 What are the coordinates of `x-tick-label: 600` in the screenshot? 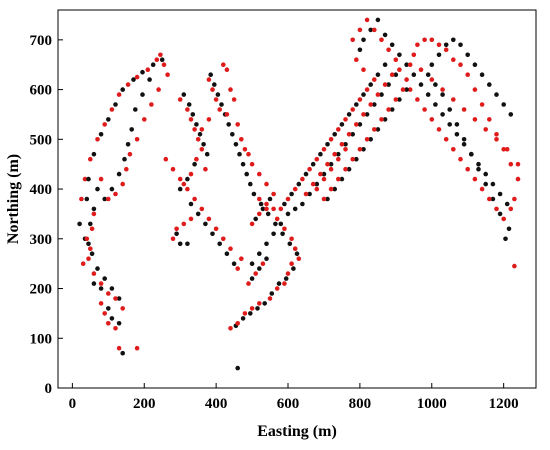 It's located at (288, 404).